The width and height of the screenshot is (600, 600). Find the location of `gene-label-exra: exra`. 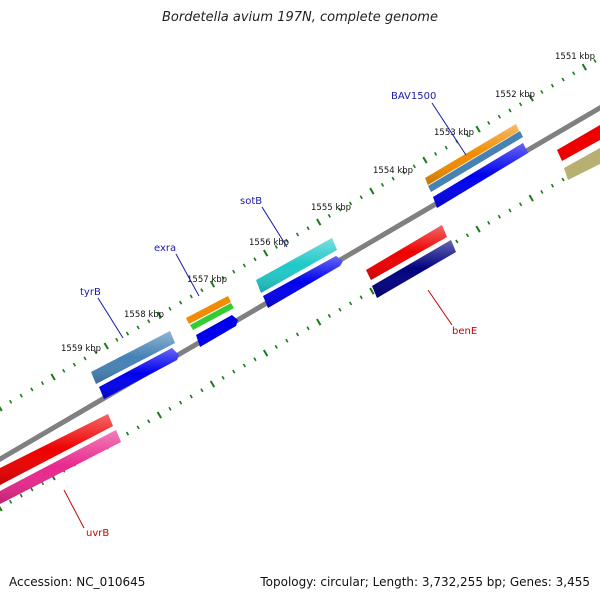

gene-label-exra: exra is located at coordinates (165, 248).